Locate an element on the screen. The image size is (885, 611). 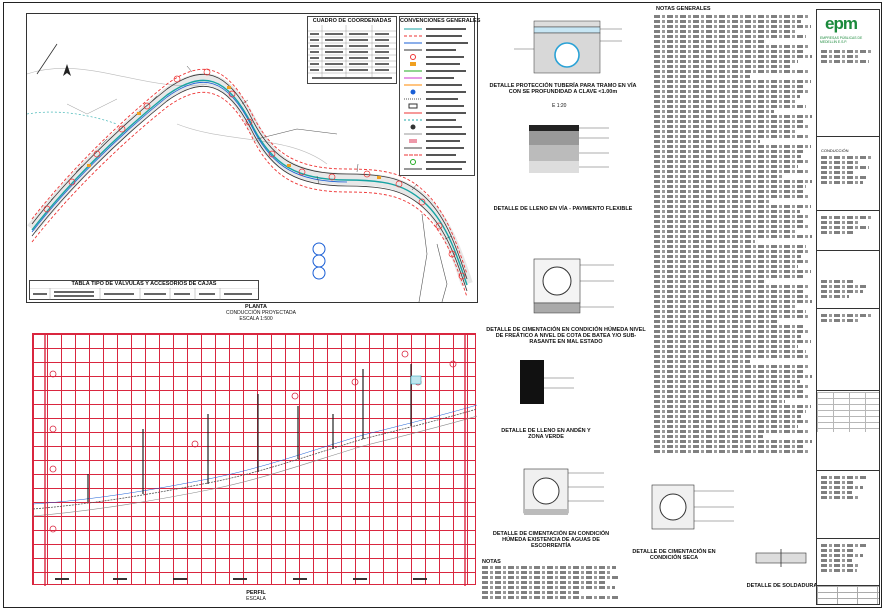
epm-logo: epm is located at coordinates (841, 23).